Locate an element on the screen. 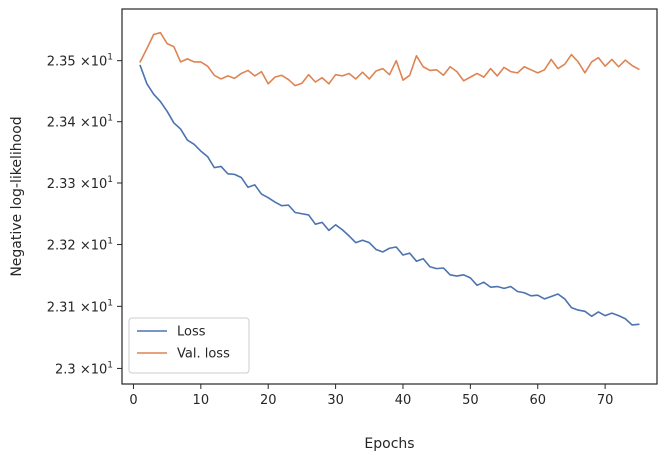  y-tick-label: 2.31 ×10¹ is located at coordinates (80, 306).